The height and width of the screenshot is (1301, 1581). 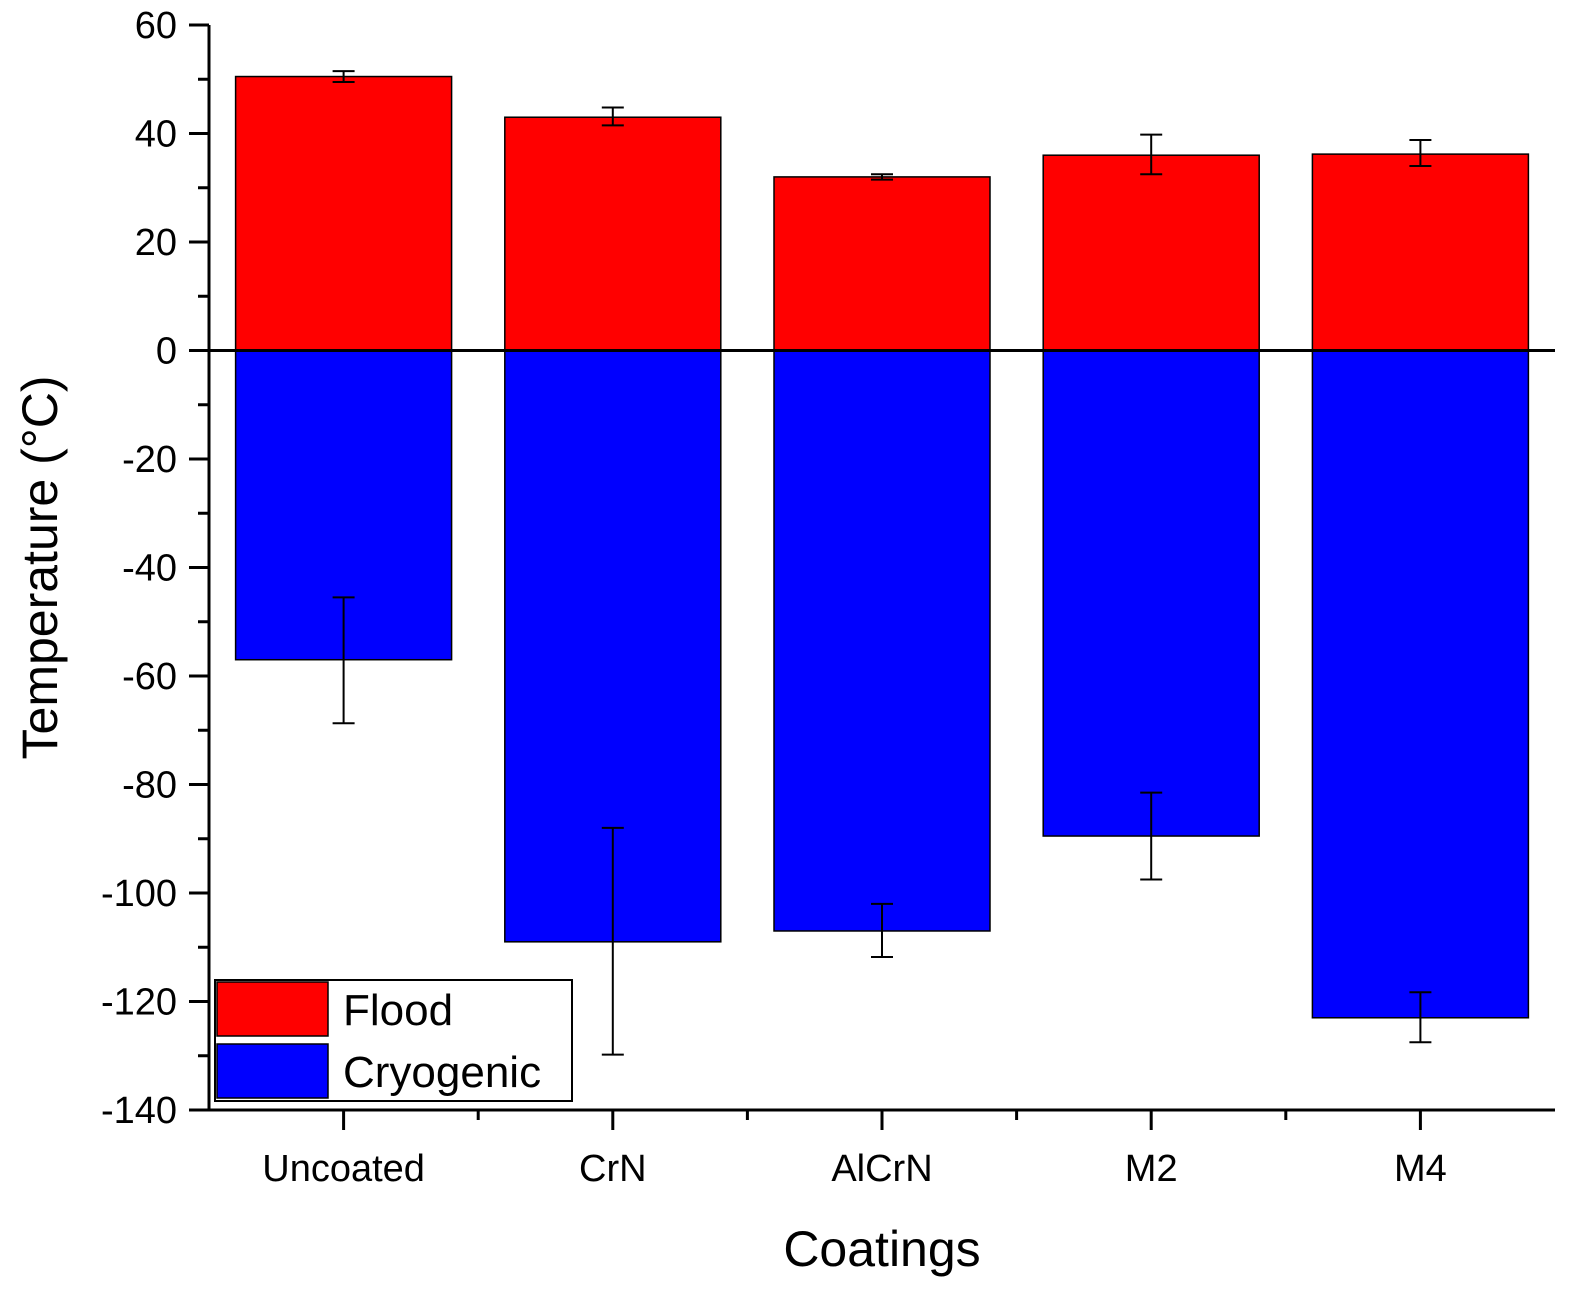 What do you see at coordinates (272, 1009) in the screenshot?
I see `legend-swatch-flood` at bounding box center [272, 1009].